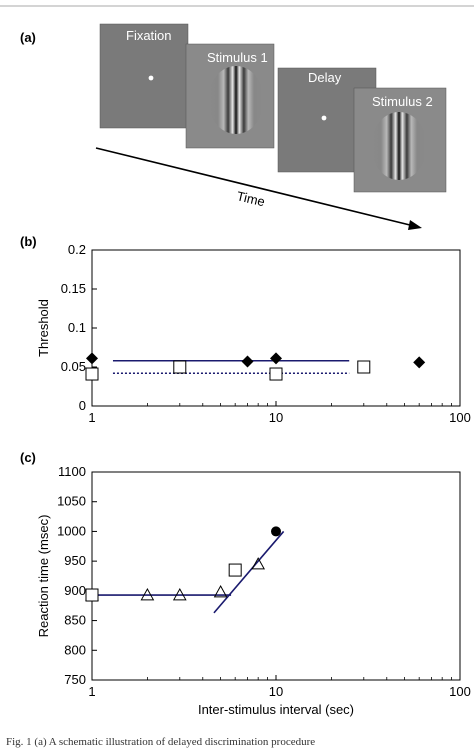 The image size is (474, 748). What do you see at coordinates (73, 366) in the screenshot?
I see `y-tick-label: 0.05` at bounding box center [73, 366].